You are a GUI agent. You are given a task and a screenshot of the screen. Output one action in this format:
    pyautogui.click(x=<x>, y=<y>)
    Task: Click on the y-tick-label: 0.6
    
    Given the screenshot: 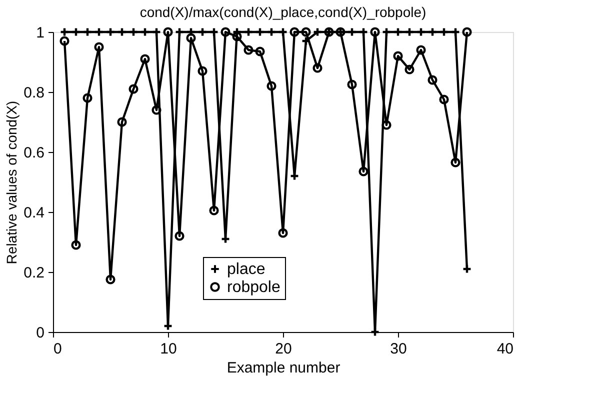 What is the action you would take?
    pyautogui.click(x=34, y=153)
    